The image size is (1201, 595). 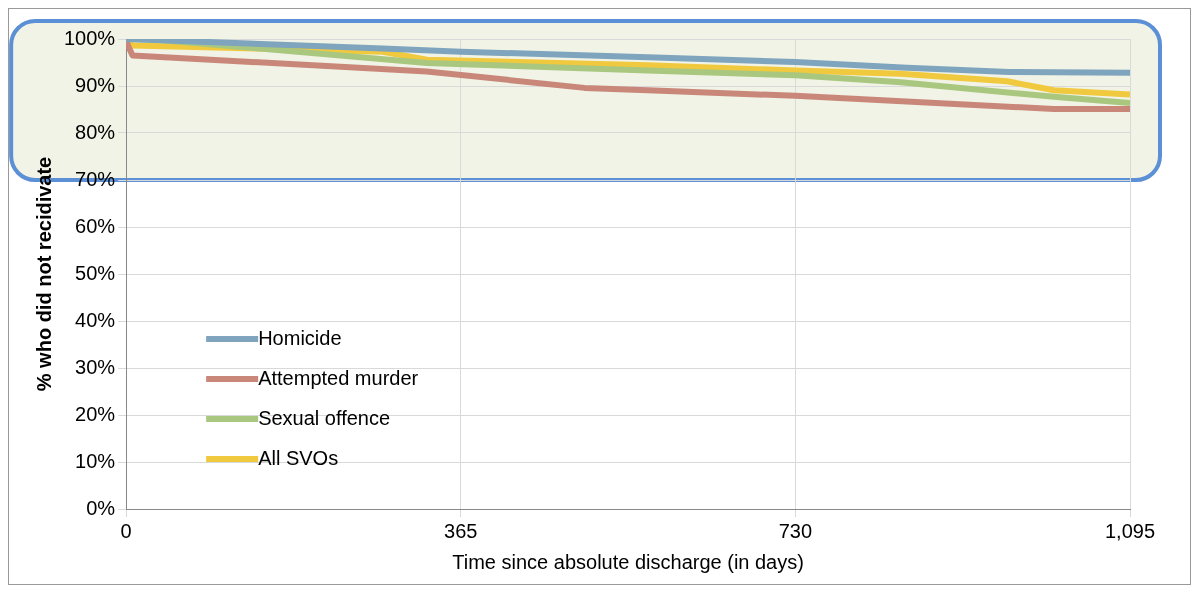 I want to click on x-tick-label: 365, so click(x=461, y=530).